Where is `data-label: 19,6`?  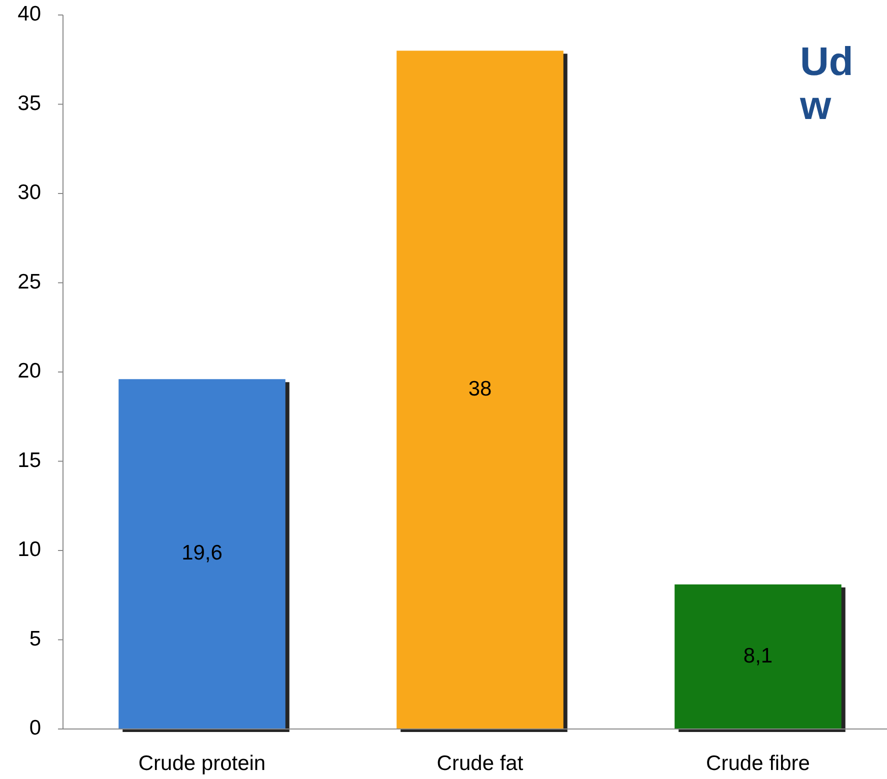
data-label: 19,6 is located at coordinates (202, 553).